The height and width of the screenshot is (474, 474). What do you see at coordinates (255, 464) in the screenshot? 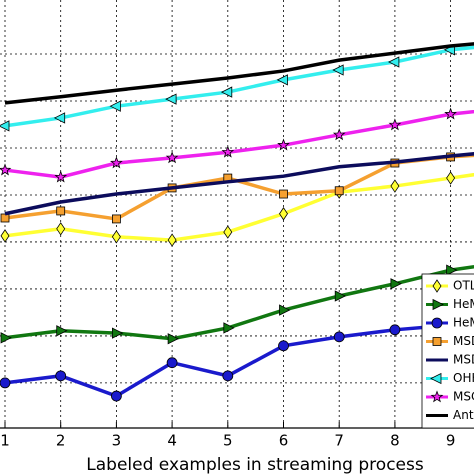
I see `x-axis-label: Labeled examples in streaming process` at bounding box center [255, 464].